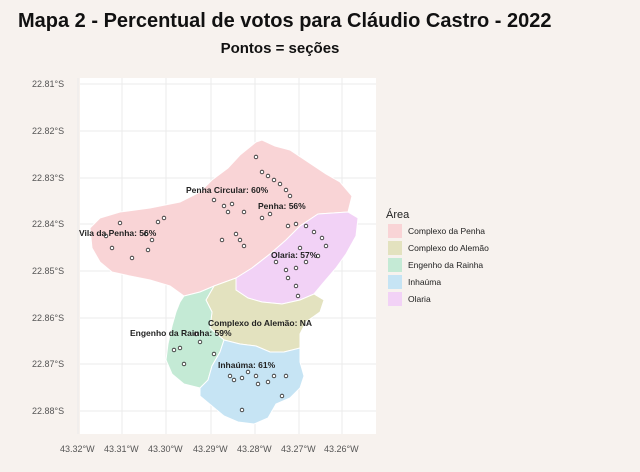  What do you see at coordinates (221, 218) in the screenshot?
I see `region-complexo-da-penha` at bounding box center [221, 218].